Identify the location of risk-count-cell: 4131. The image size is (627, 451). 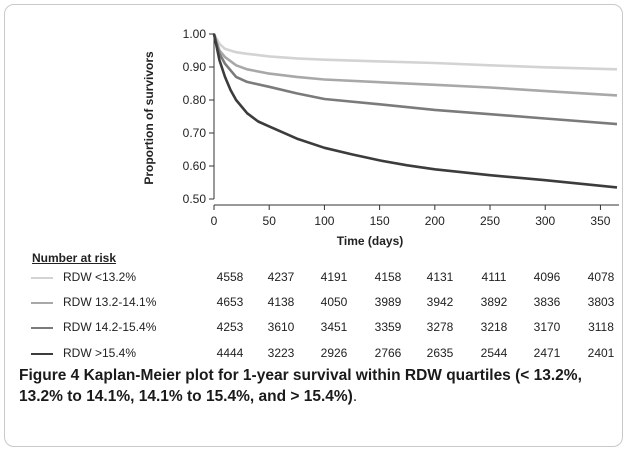
(440, 277).